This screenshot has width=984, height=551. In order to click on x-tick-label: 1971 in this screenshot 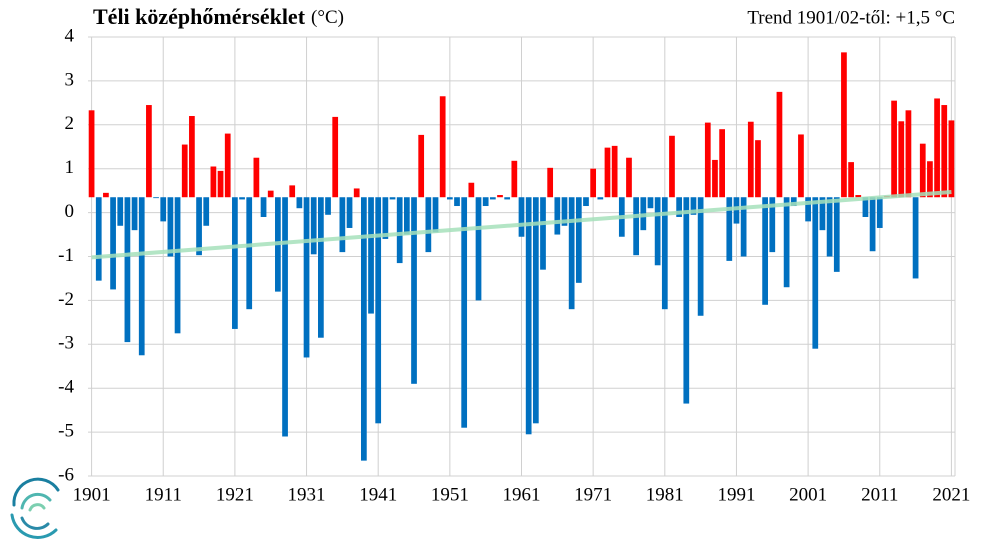, I will do `click(593, 494)`.